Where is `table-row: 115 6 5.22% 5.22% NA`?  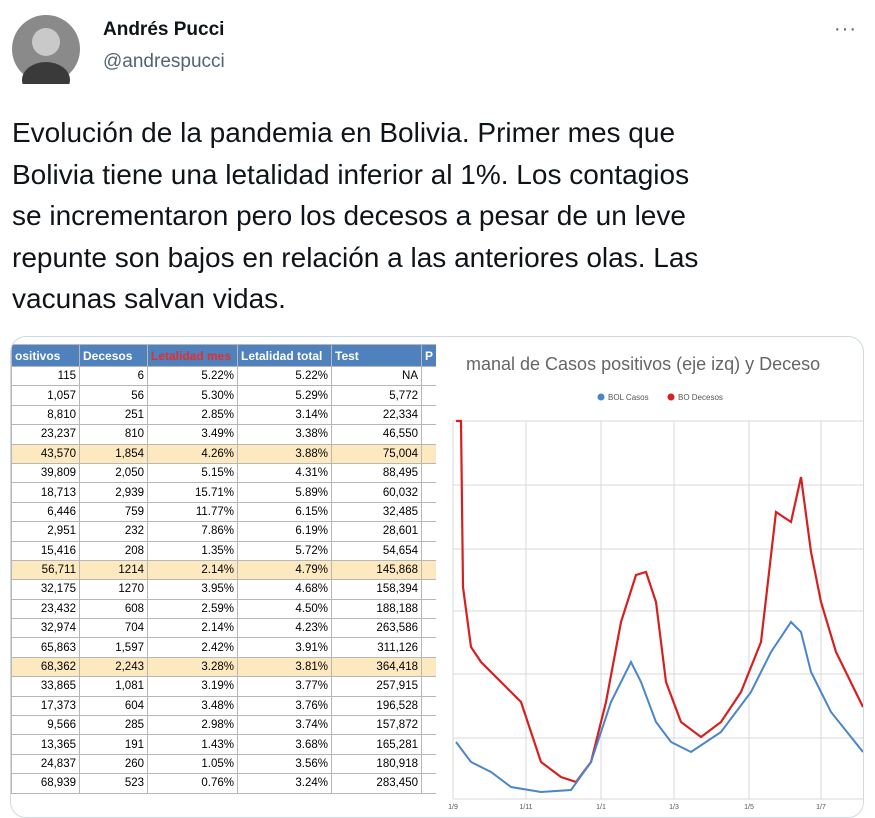
table-row: 115 6 5.22% 5.22% NA is located at coordinates (223, 376).